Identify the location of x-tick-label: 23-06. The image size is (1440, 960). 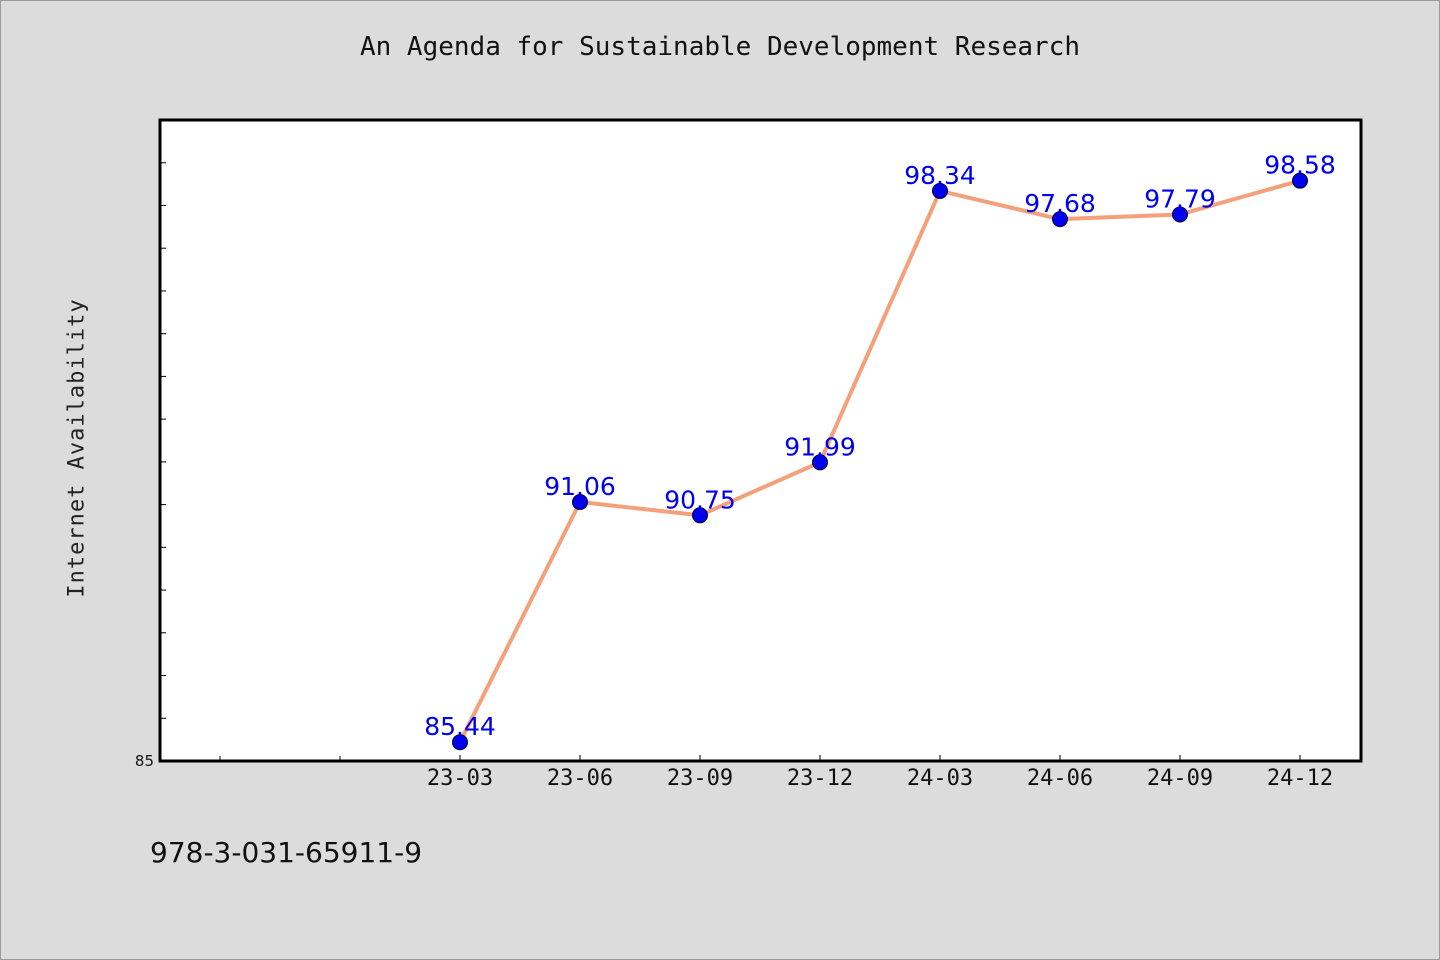
(580, 778).